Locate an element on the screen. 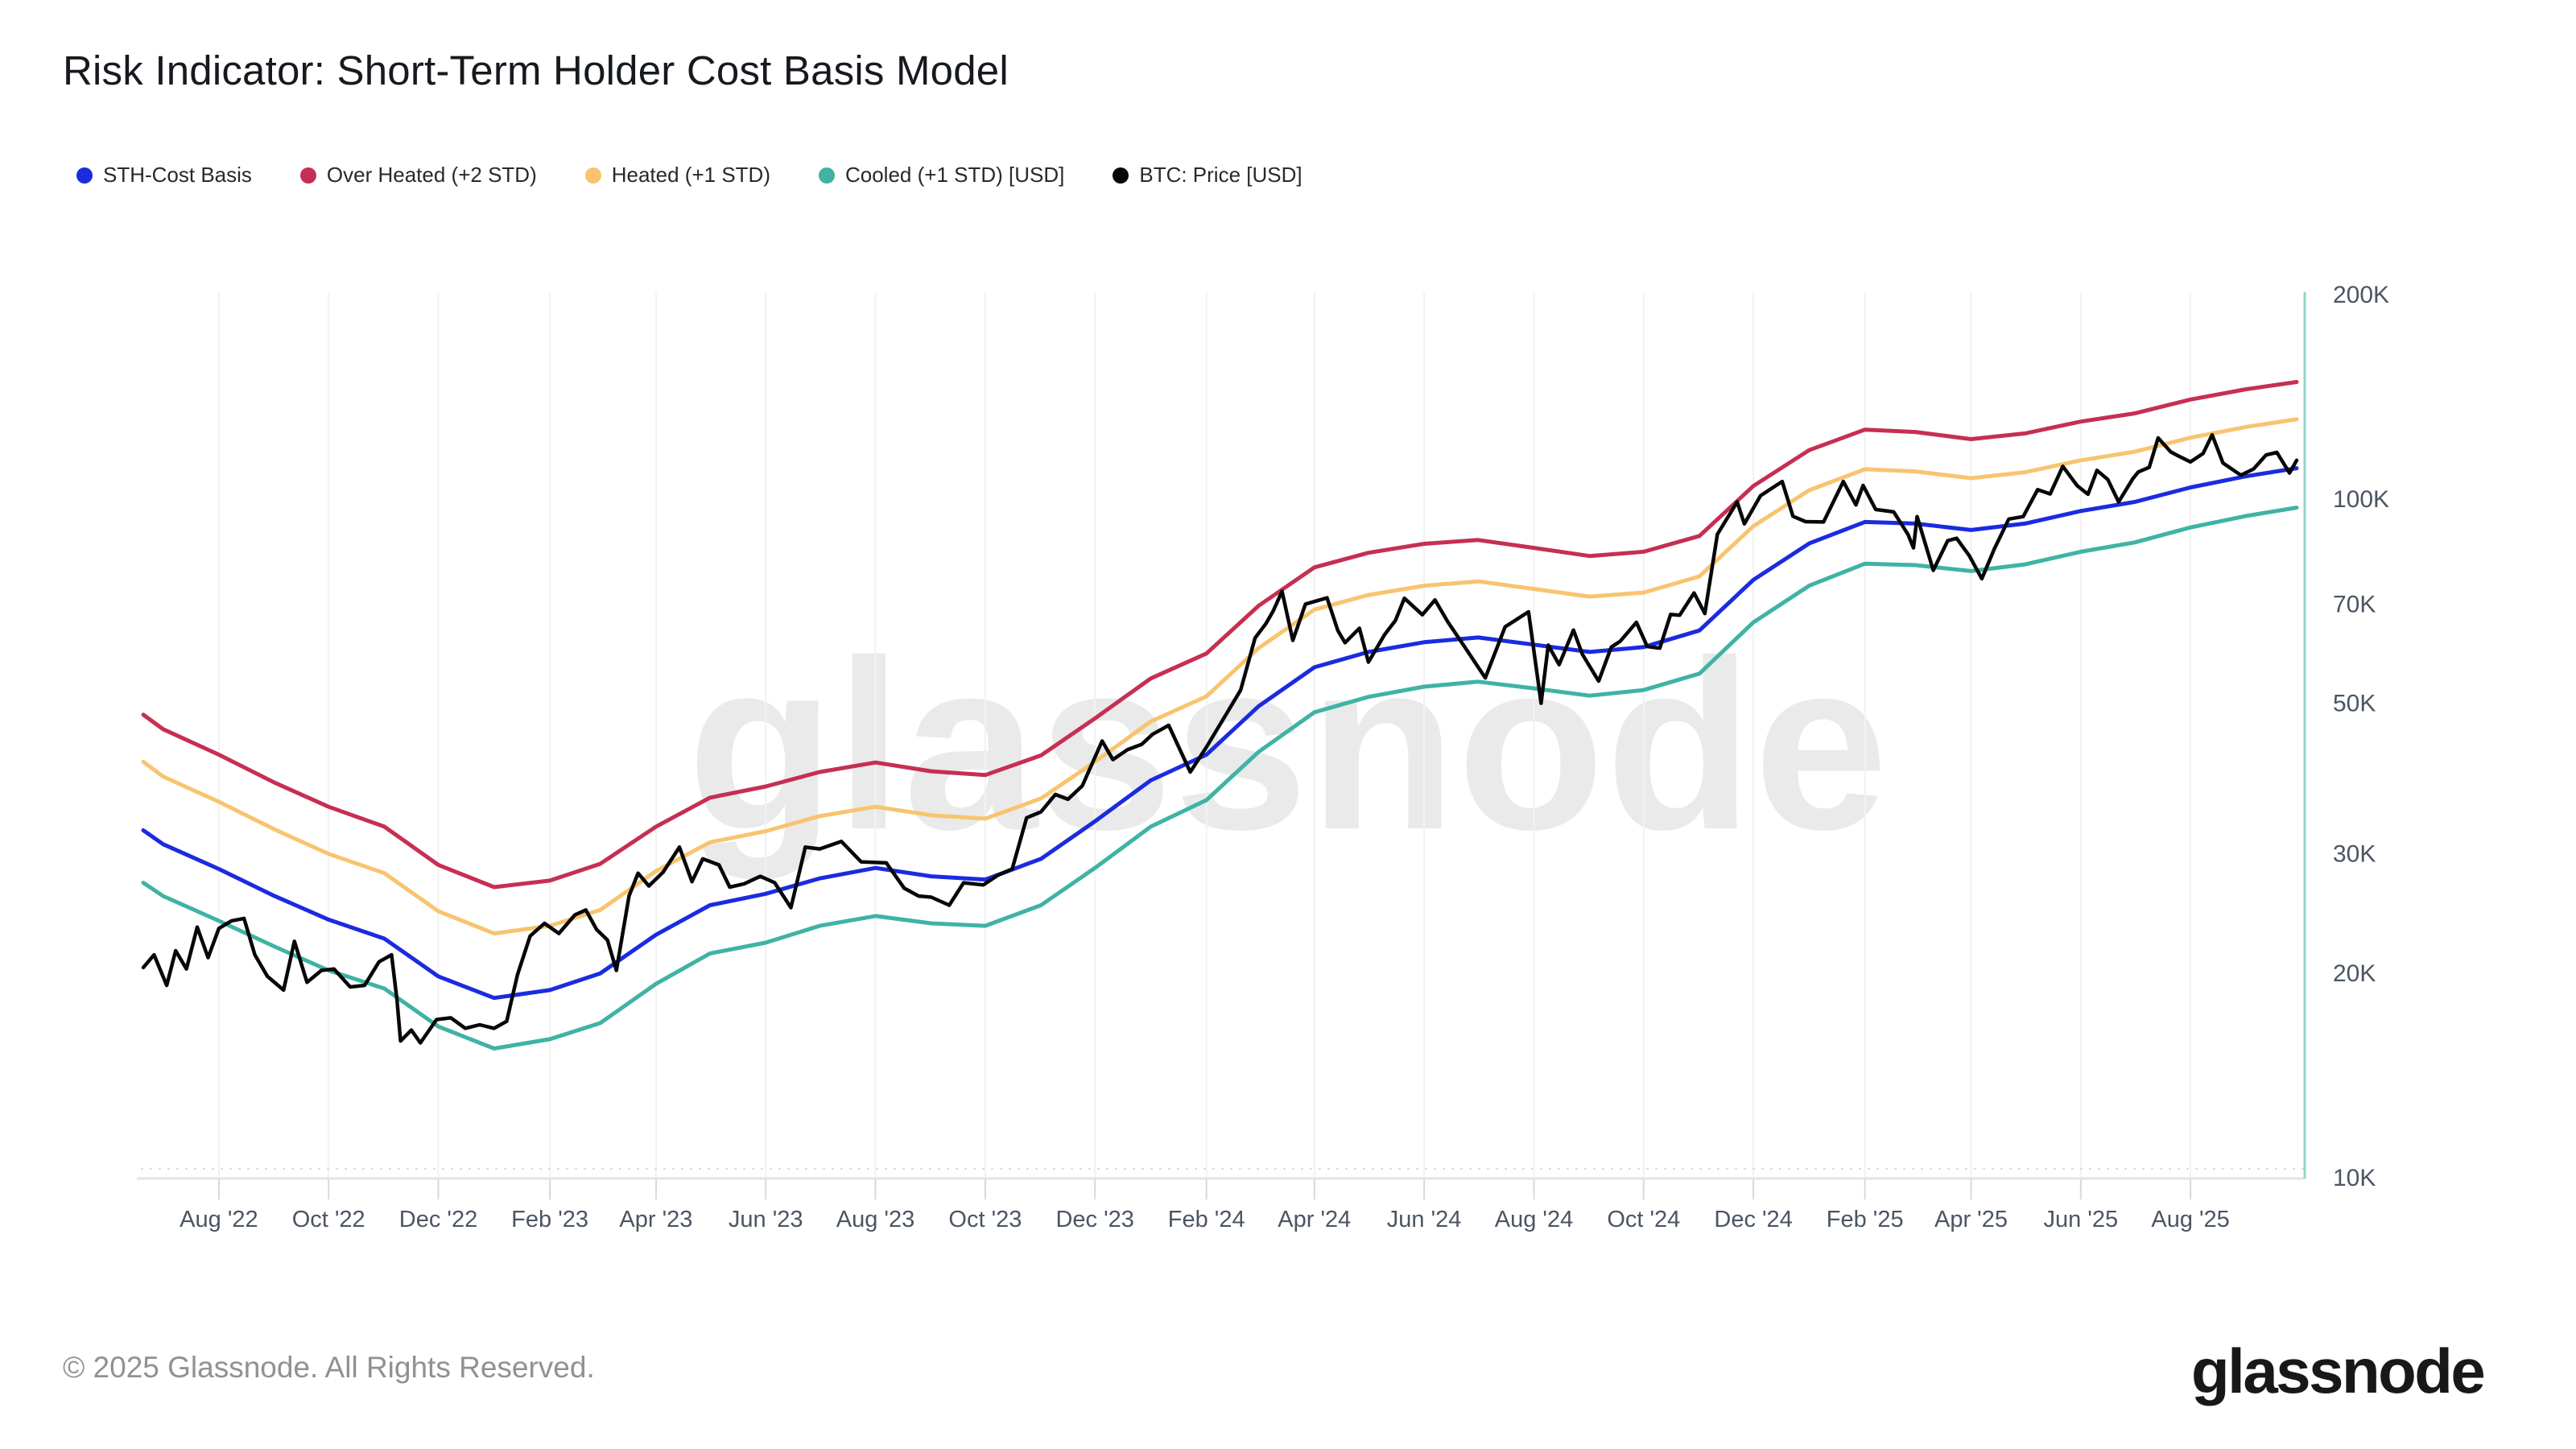 The height and width of the screenshot is (1449, 2576). x-tick-label: Jun '23 is located at coordinates (766, 1219).